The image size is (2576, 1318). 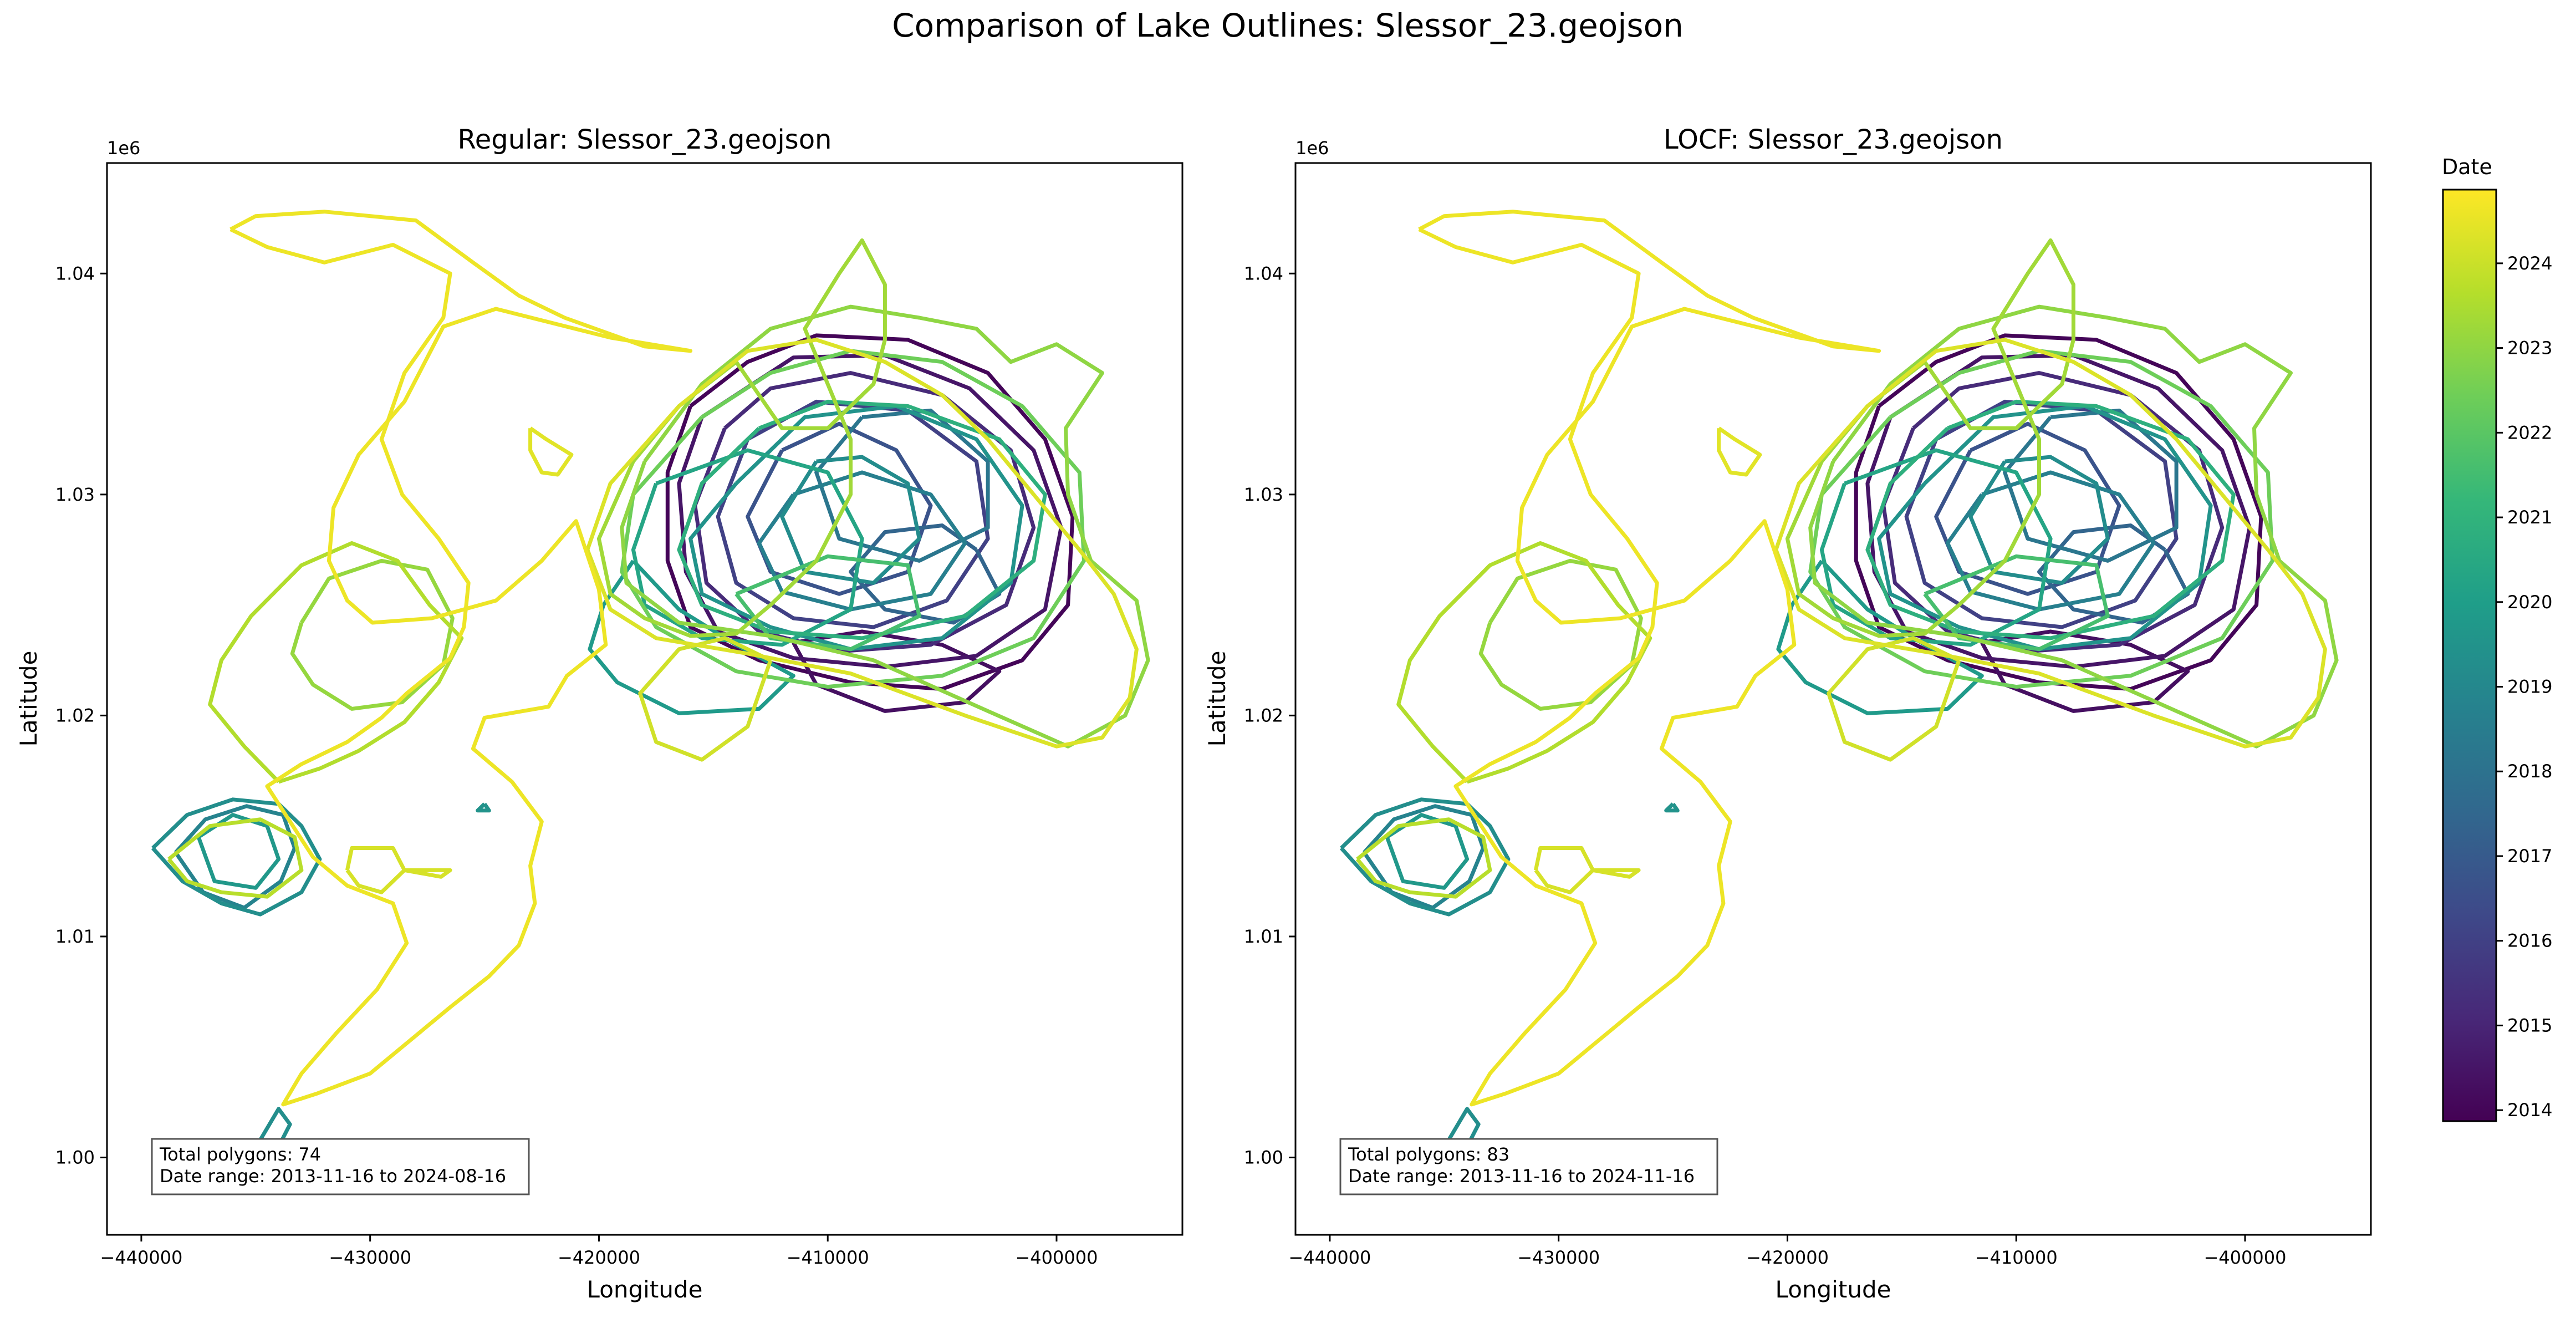 I want to click on colorbar-tick-label: 2014, so click(x=2529, y=1110).